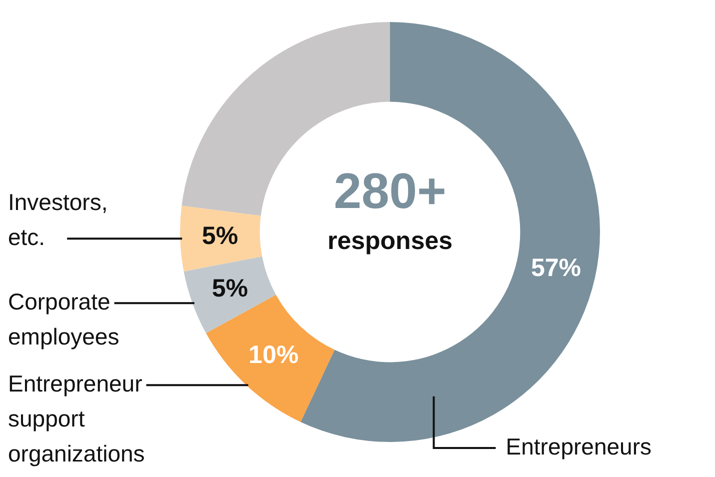  Describe the element at coordinates (390, 190) in the screenshot. I see `text: 280+` at that location.